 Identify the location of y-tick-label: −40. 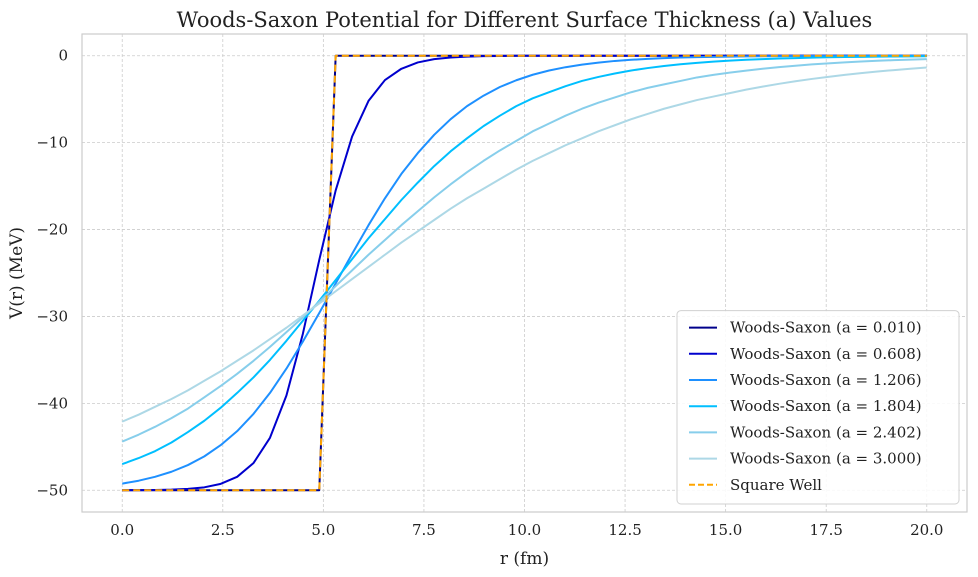
(52, 403).